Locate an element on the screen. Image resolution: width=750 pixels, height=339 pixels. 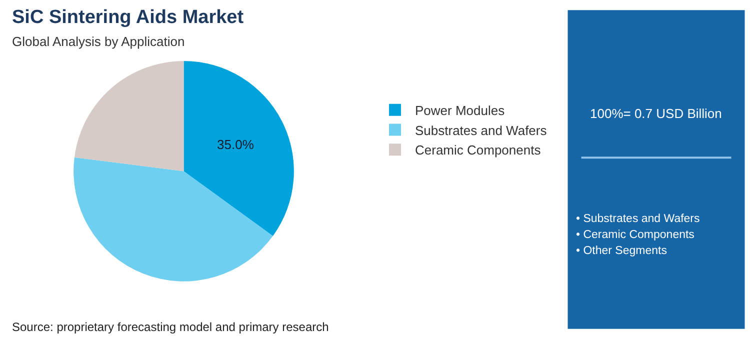
legend-label: Power Modules is located at coordinates (460, 110).